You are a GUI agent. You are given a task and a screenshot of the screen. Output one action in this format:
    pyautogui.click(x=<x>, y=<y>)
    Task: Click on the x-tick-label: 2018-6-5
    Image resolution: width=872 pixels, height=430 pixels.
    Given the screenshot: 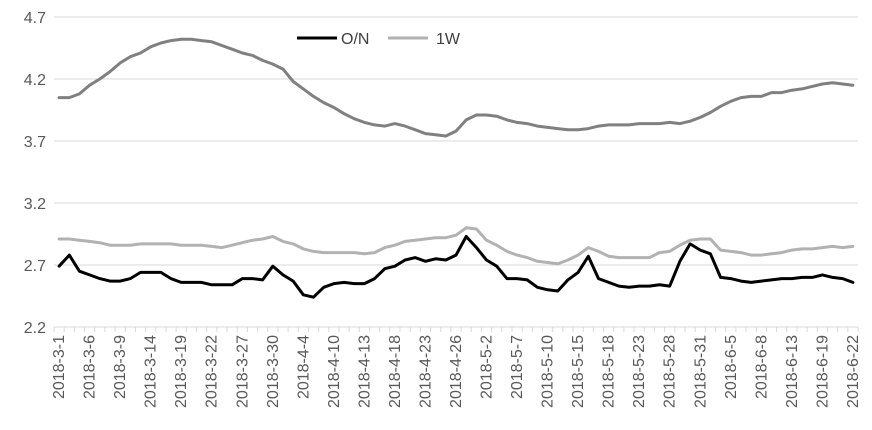 What is the action you would take?
    pyautogui.click(x=731, y=367)
    